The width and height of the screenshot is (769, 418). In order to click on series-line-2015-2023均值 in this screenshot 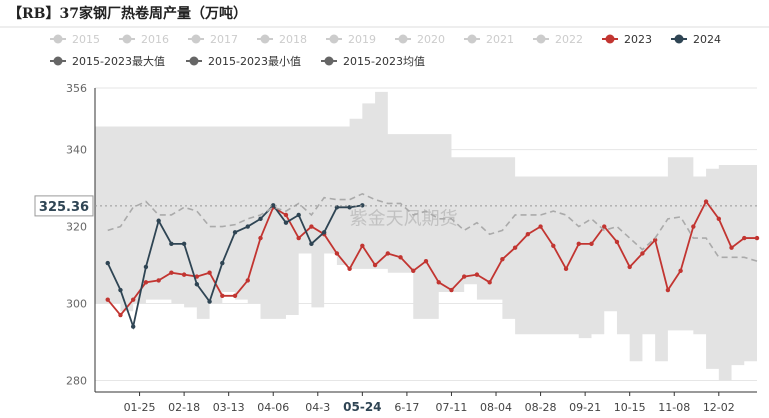, I will do `click(432, 227)`.